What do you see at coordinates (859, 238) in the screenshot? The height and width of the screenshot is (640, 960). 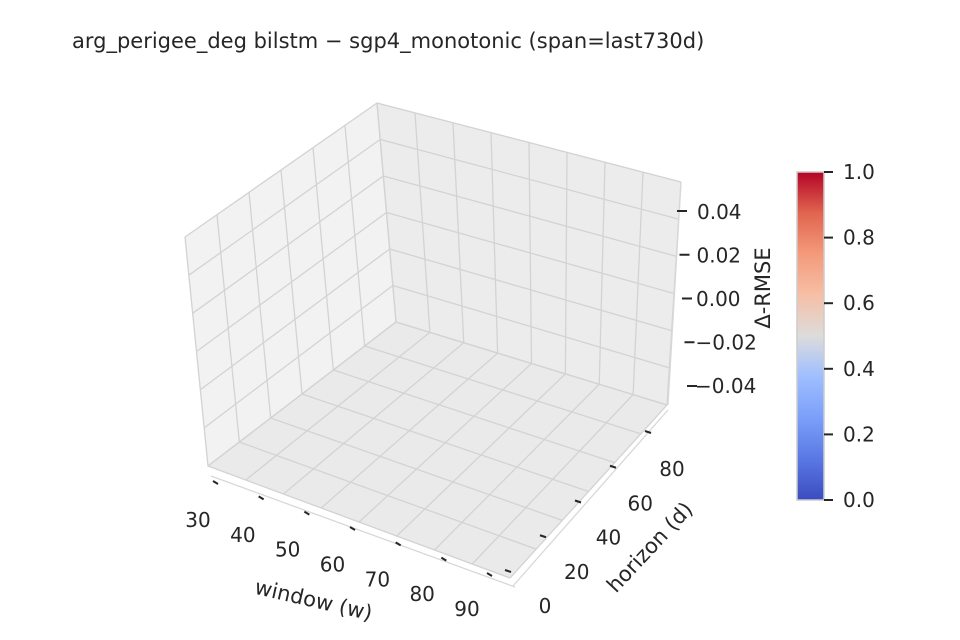 I see `colorbar-tick-label: 0.8` at bounding box center [859, 238].